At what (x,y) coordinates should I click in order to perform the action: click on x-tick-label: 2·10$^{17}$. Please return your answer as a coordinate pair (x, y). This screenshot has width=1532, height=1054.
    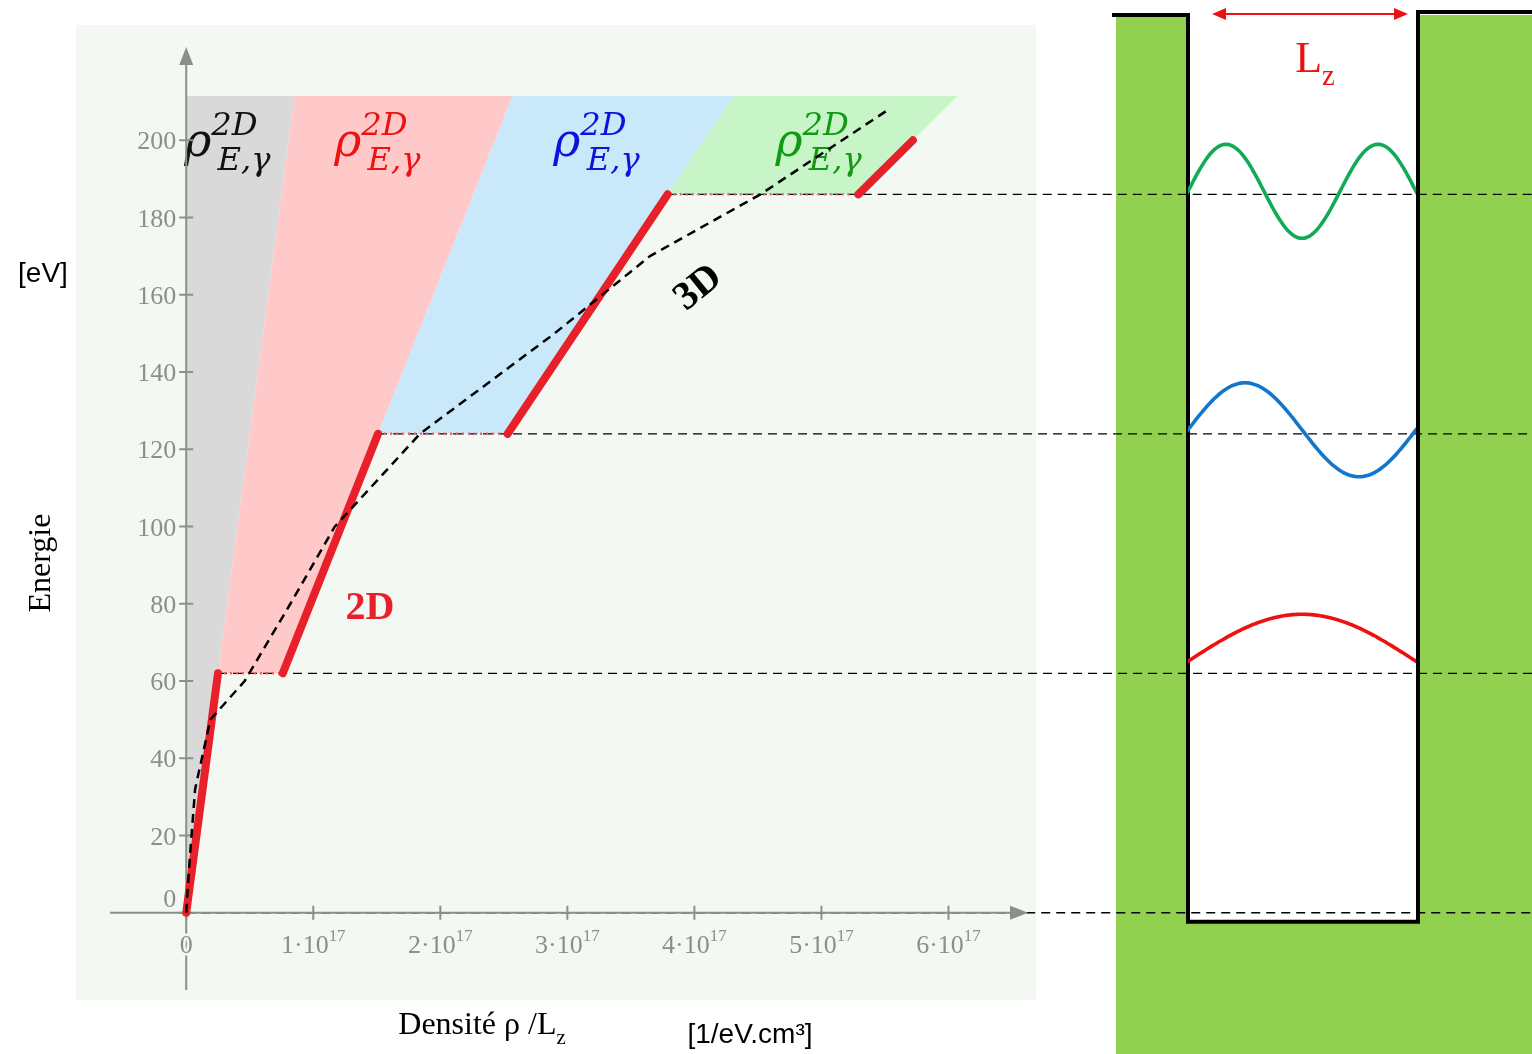
    Looking at the image, I should click on (440, 942).